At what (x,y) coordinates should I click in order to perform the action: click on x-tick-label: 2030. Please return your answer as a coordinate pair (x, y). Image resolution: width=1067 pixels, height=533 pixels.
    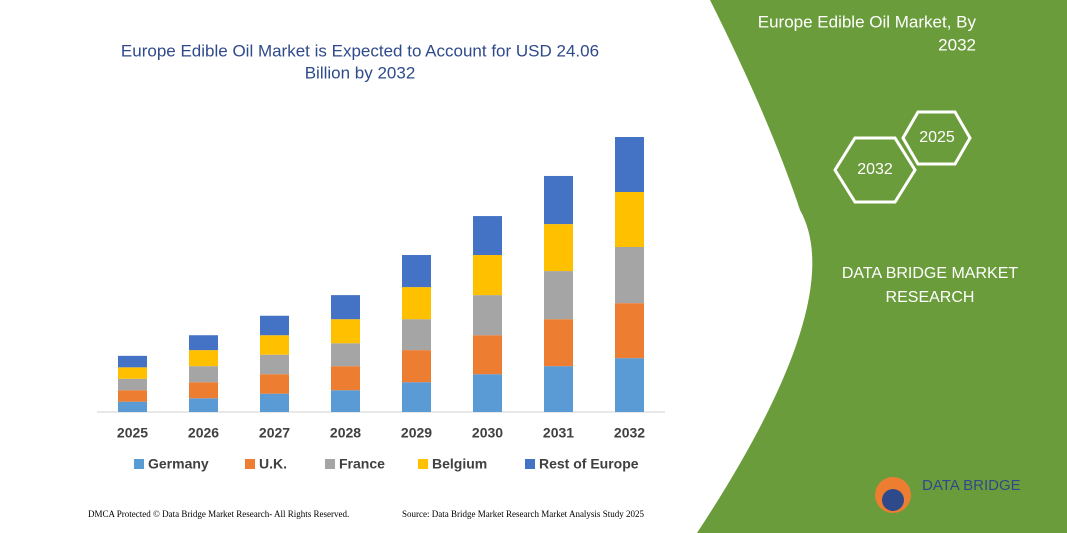
    Looking at the image, I should click on (487, 433).